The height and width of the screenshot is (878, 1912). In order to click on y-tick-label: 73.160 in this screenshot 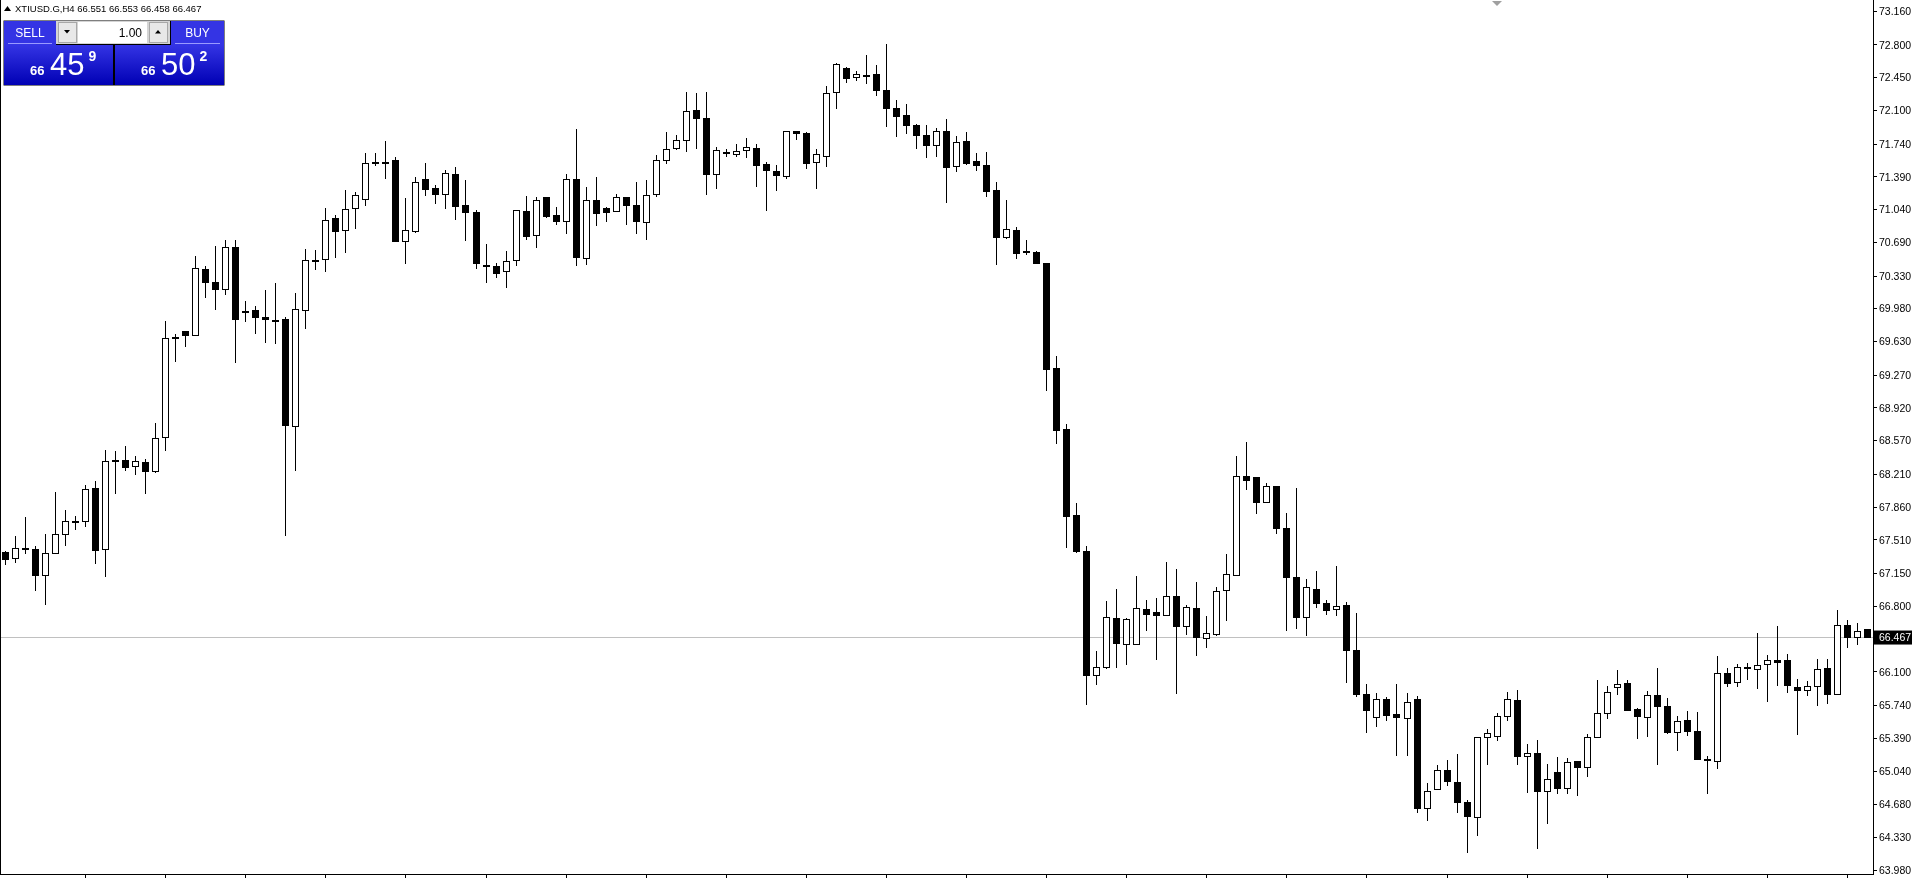, I will do `click(1895, 10)`.